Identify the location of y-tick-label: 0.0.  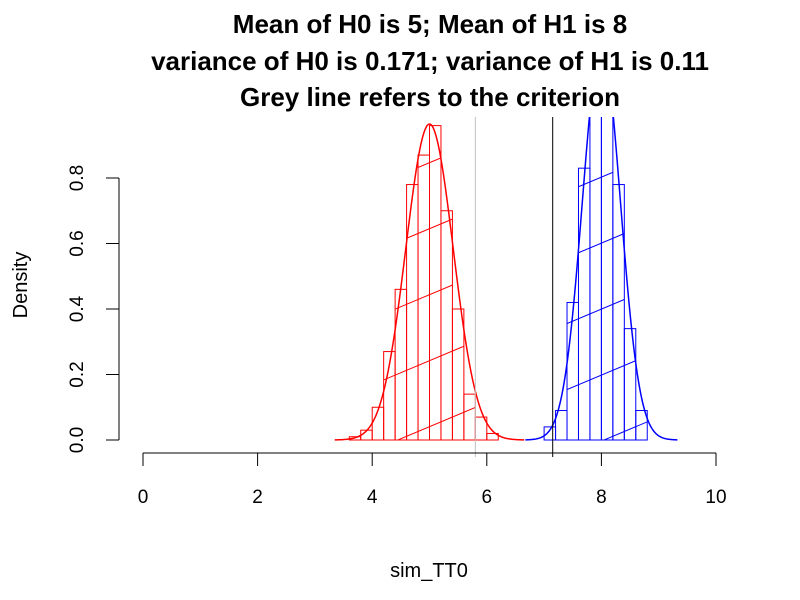
(77, 440).